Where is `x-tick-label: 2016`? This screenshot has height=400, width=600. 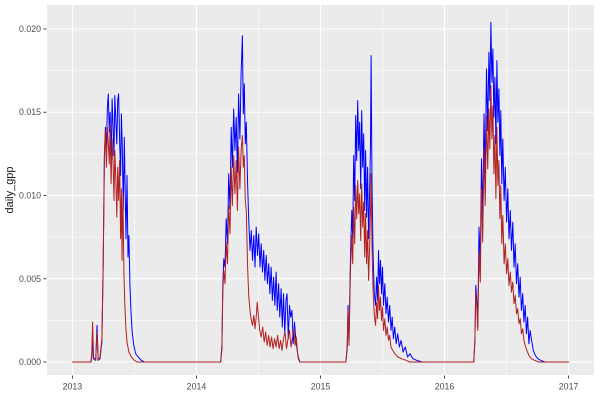 x-tick-label: 2016 is located at coordinates (445, 387).